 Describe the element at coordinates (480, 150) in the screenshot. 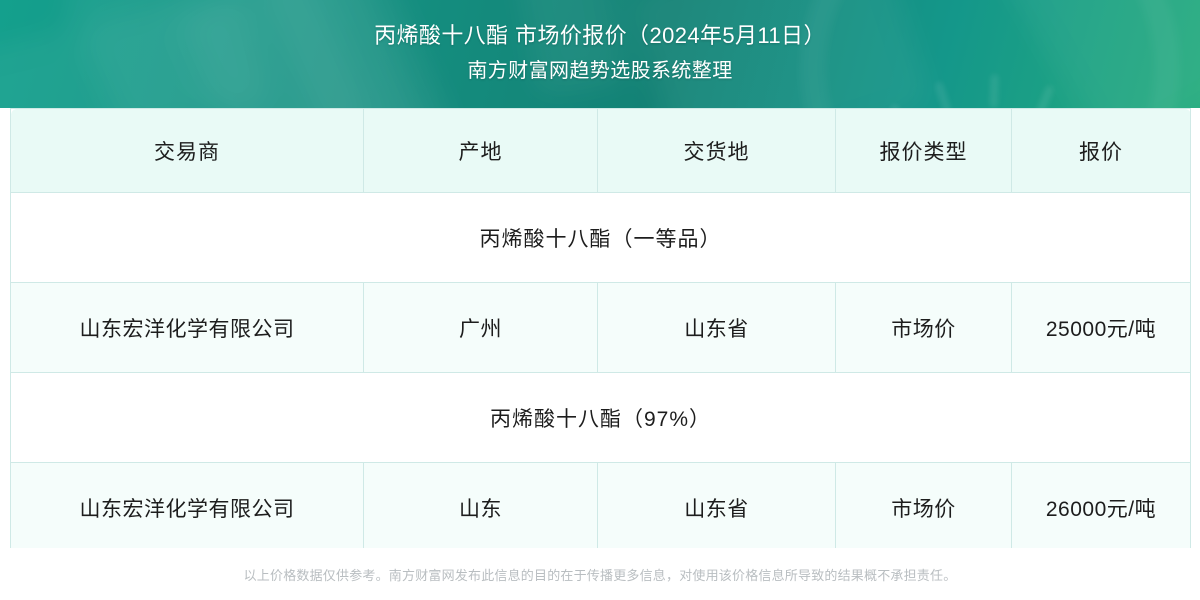

I see `column-header-origin: 产地` at that location.